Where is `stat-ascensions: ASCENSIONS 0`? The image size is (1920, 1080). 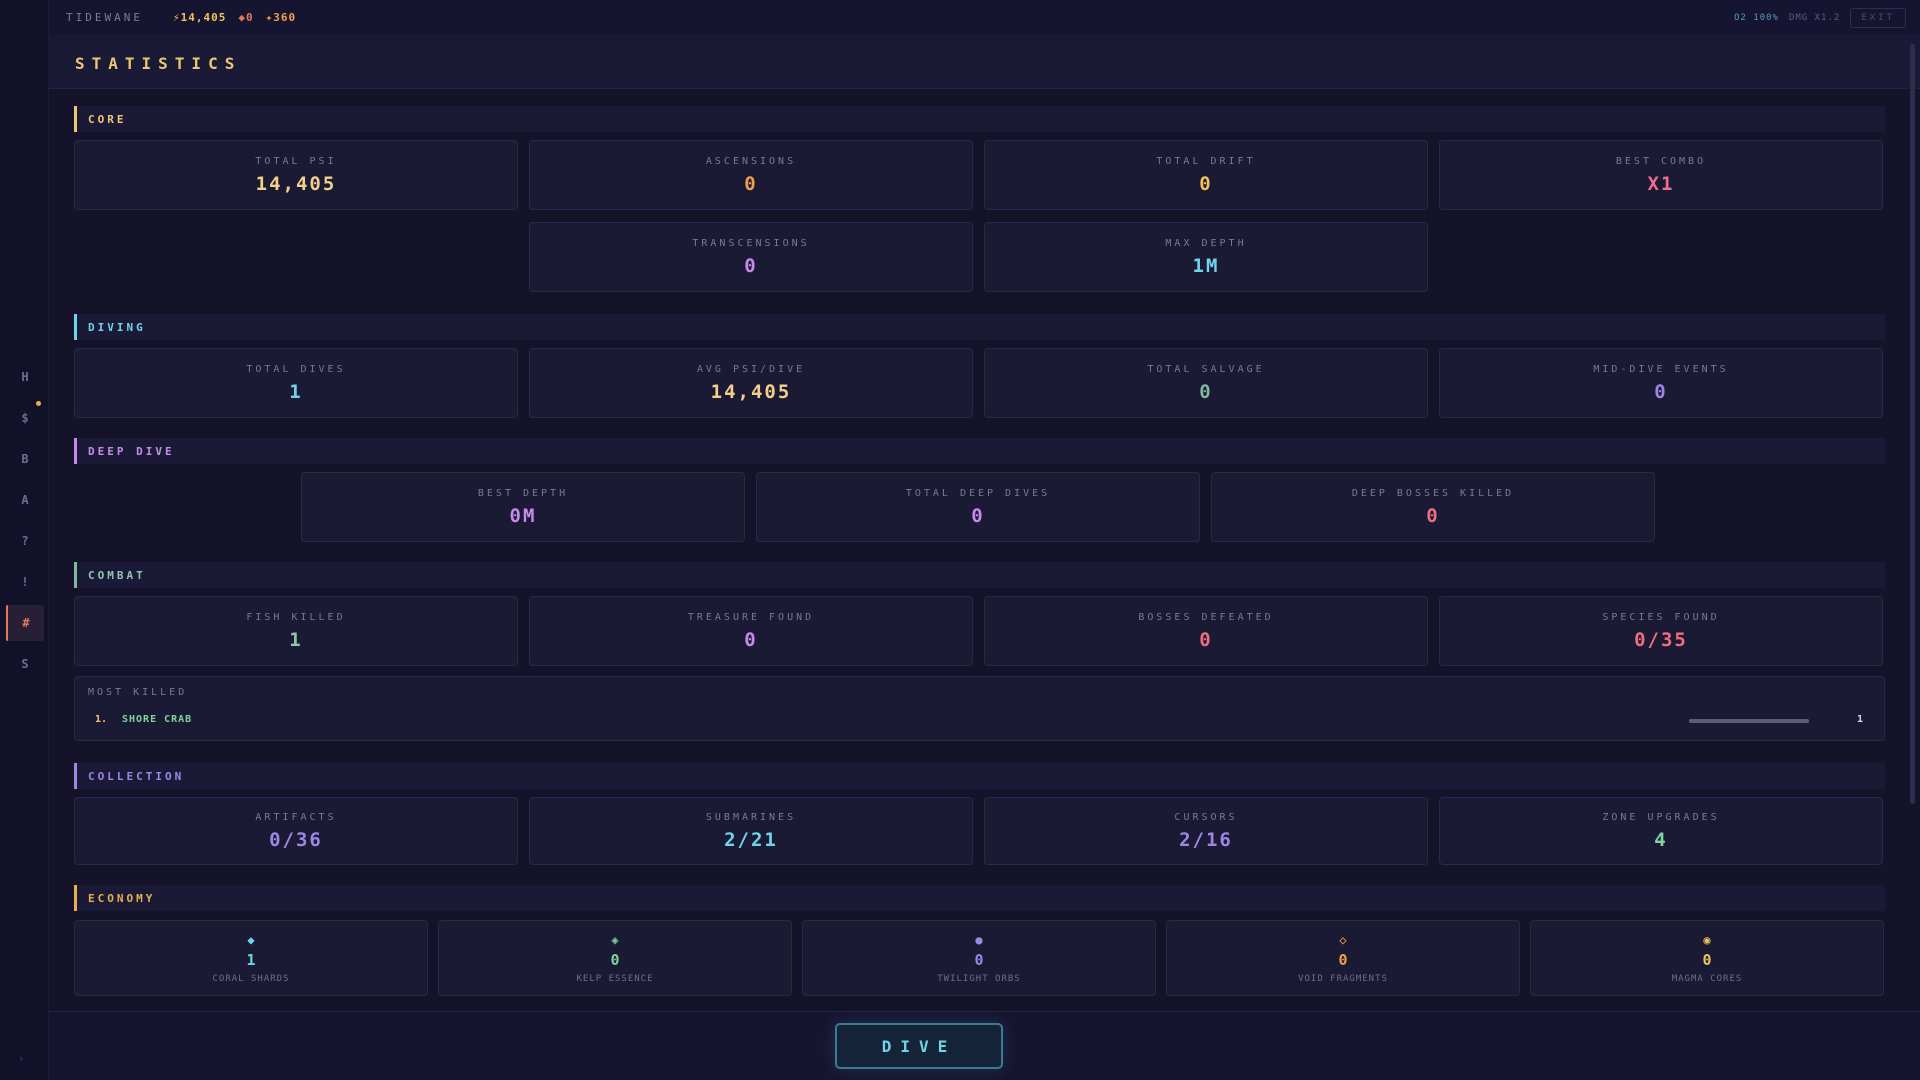 stat-ascensions: ASCENSIONS 0 is located at coordinates (751, 175).